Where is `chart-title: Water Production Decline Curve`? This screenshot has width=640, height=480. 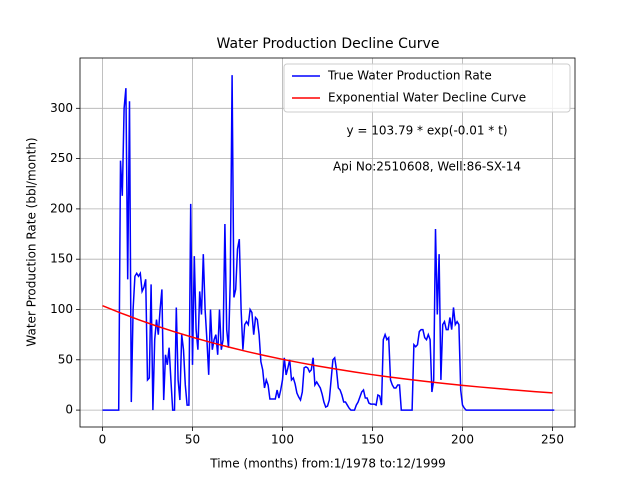
chart-title: Water Production Decline Curve is located at coordinates (328, 44).